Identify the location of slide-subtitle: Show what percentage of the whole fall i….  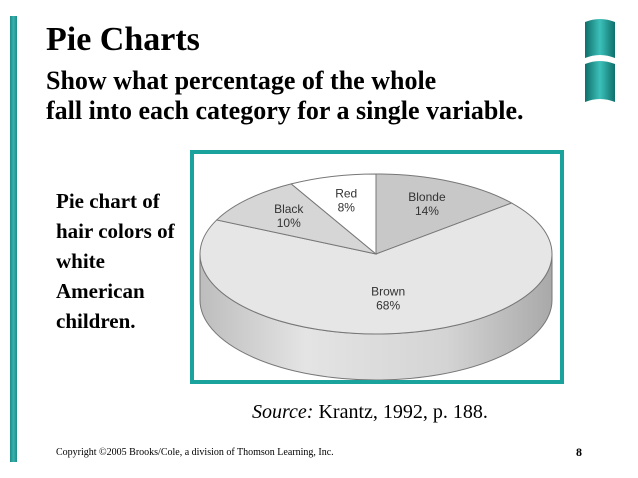
(285, 96).